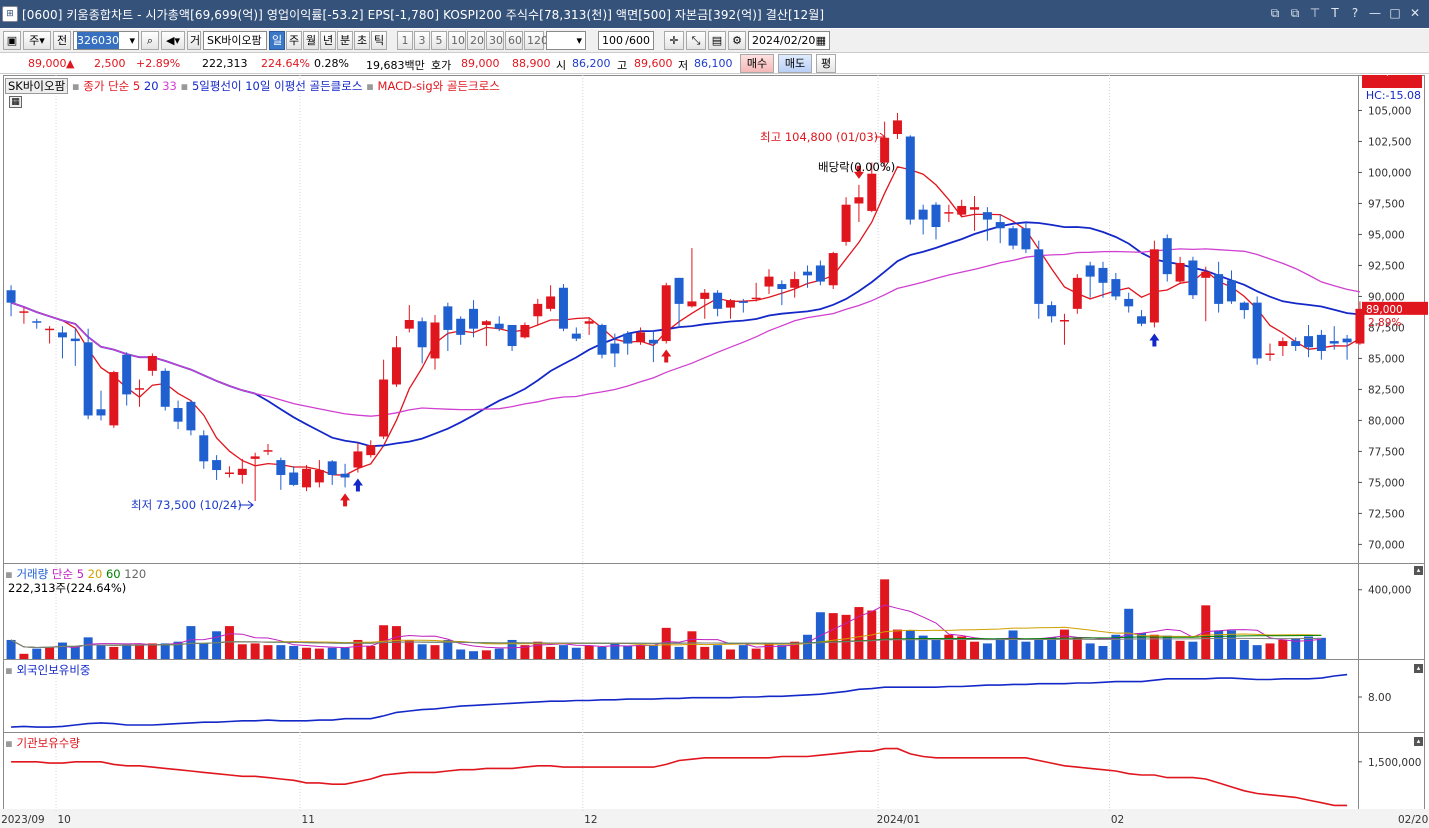 This screenshot has width=1429, height=828. Describe the element at coordinates (566, 40) in the screenshot. I see `minute-custom-input: ▾` at that location.